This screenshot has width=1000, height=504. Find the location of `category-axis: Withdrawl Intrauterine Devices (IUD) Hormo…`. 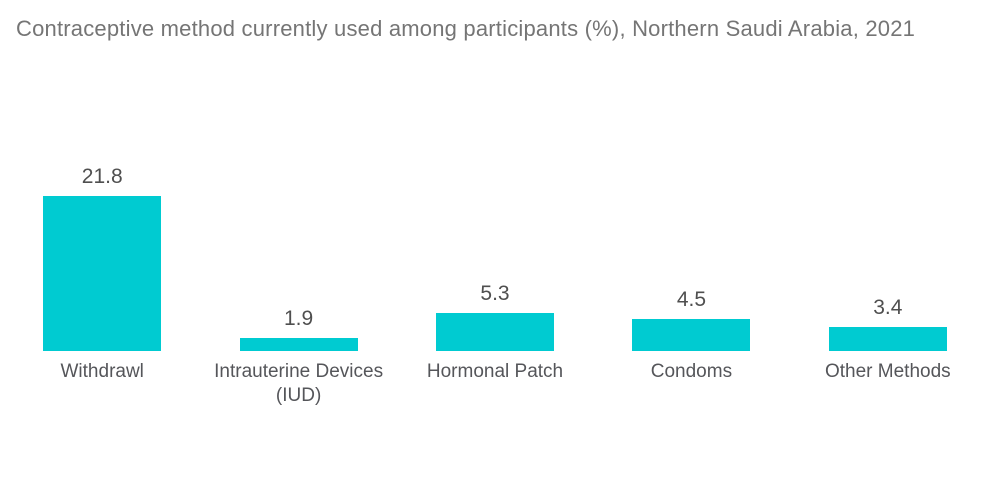

category-axis: Withdrawl Intrauterine Devices (IUD) Hormo… is located at coordinates (495, 384).